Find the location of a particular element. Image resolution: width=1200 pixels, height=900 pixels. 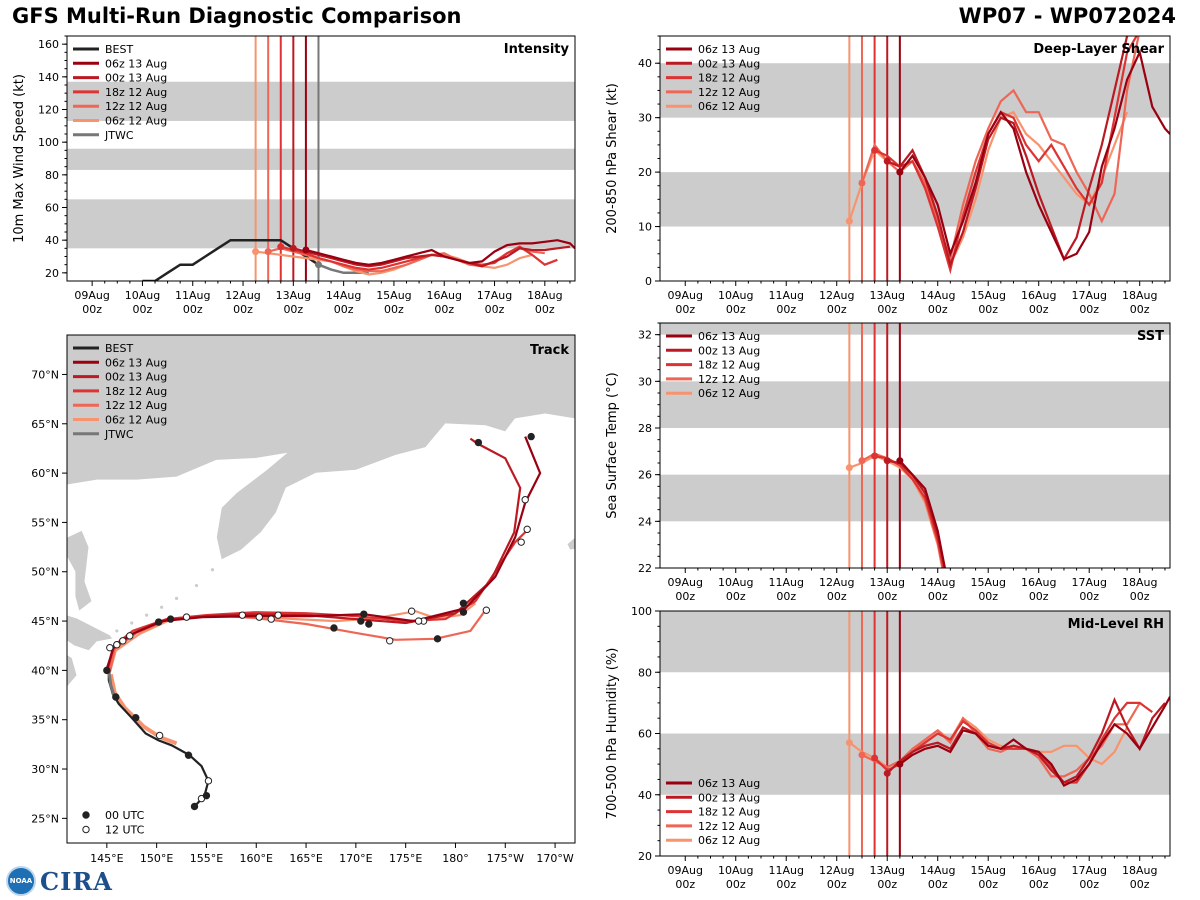

track-legend-label: 06z 13 Aug is located at coordinates (136, 362).